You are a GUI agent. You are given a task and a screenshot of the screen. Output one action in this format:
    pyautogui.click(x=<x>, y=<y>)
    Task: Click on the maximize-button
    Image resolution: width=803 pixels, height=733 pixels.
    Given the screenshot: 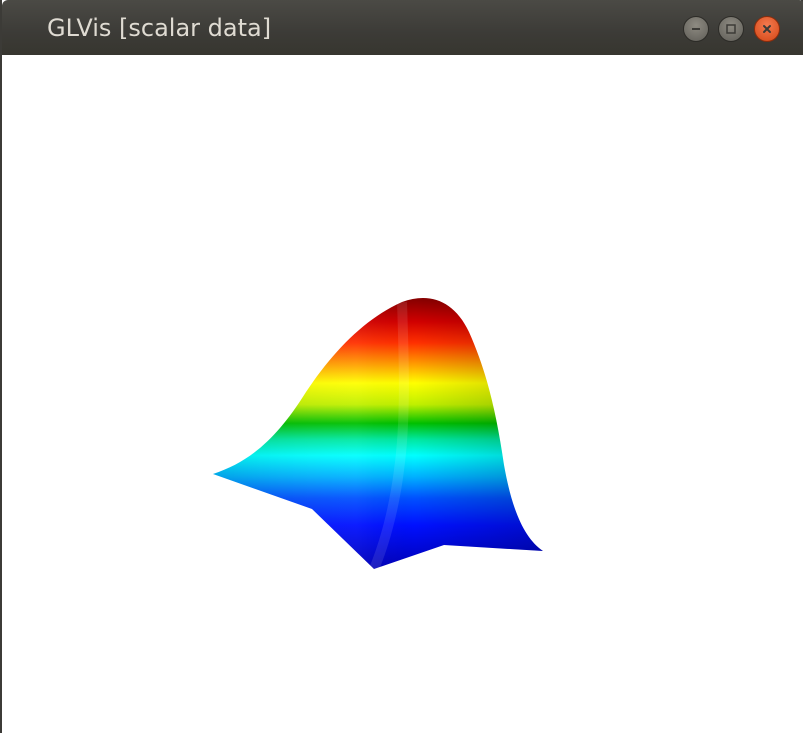 What is the action you would take?
    pyautogui.click(x=731, y=29)
    